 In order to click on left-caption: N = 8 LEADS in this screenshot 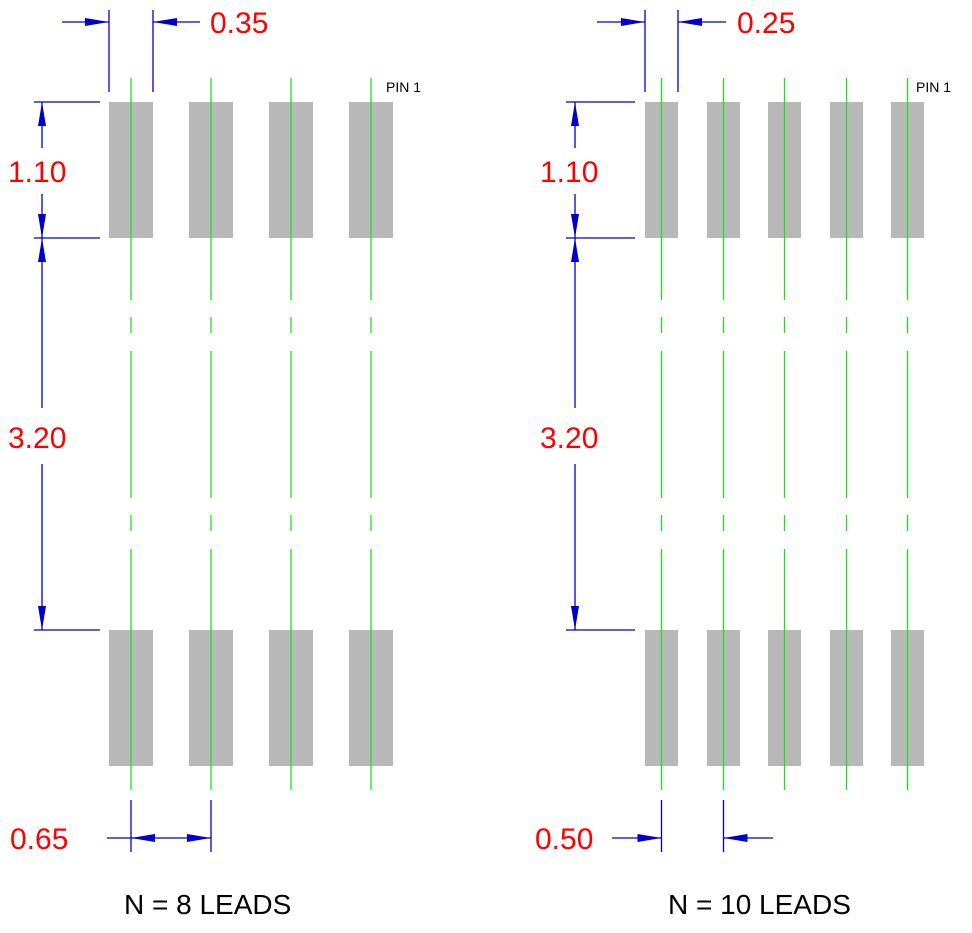, I will do `click(207, 904)`.